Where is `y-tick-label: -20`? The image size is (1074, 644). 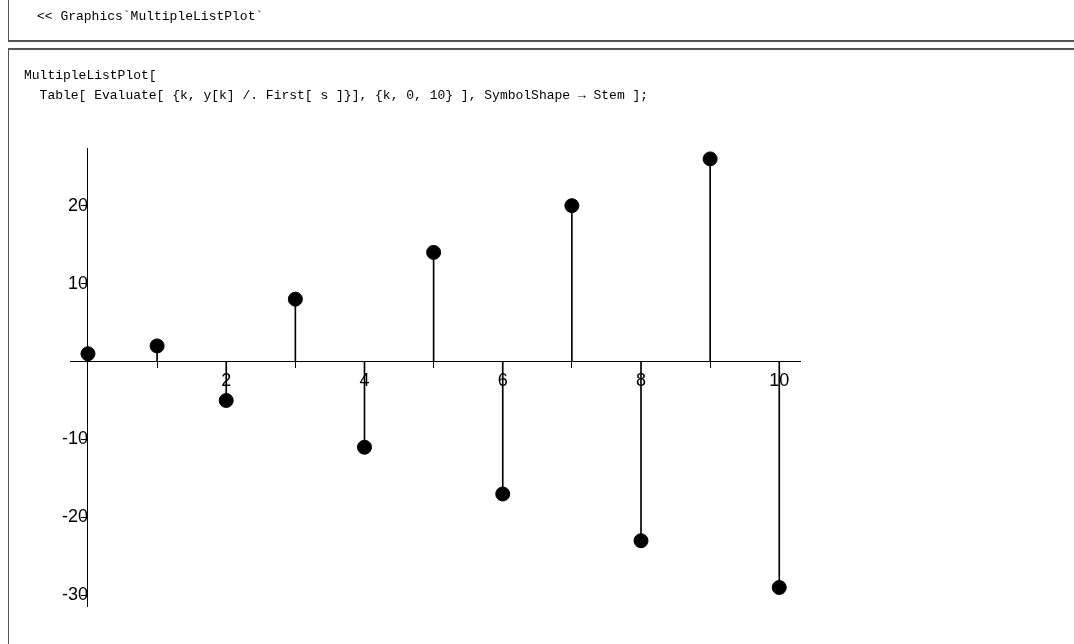 y-tick-label: -20 is located at coordinates (74, 516).